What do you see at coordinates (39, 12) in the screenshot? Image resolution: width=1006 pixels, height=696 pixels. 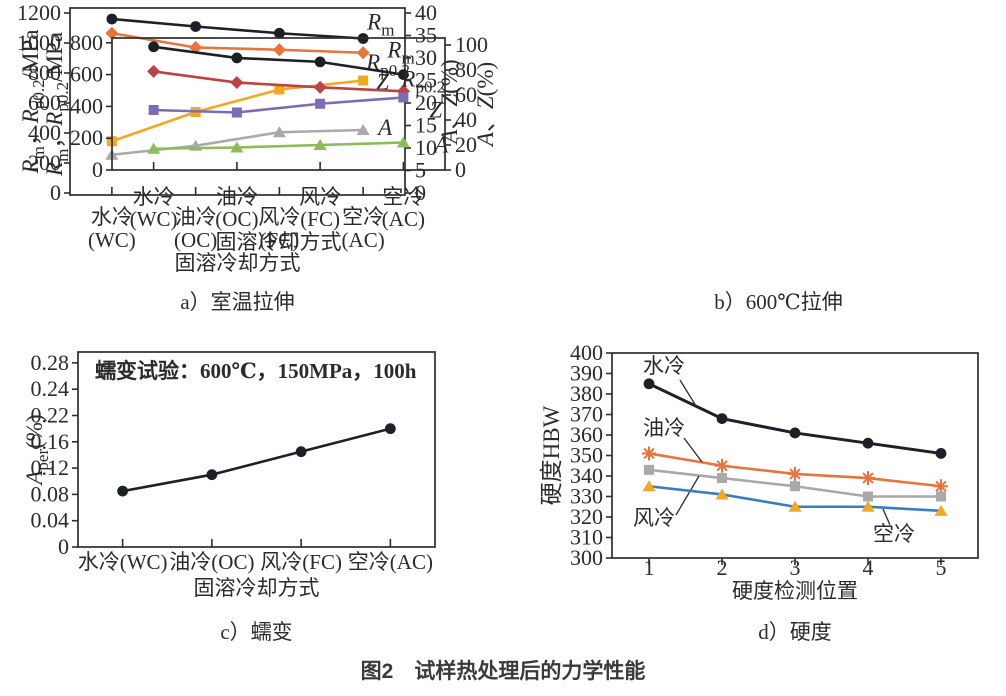 I see `svg-text: 1200` at bounding box center [39, 12].